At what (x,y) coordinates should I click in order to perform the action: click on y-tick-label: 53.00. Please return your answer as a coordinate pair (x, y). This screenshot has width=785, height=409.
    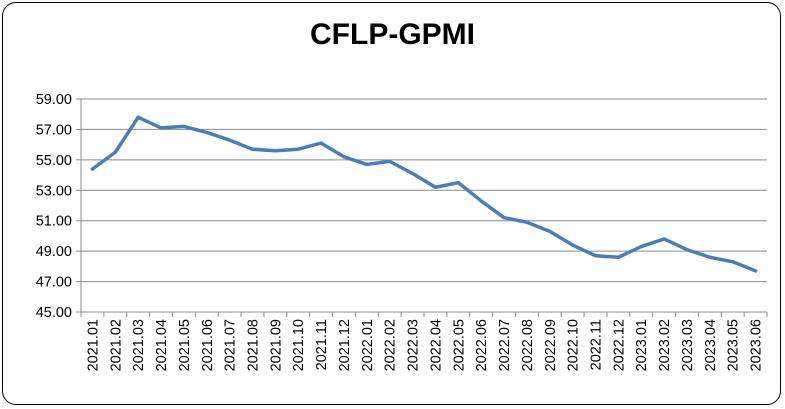
    Looking at the image, I should click on (54, 191).